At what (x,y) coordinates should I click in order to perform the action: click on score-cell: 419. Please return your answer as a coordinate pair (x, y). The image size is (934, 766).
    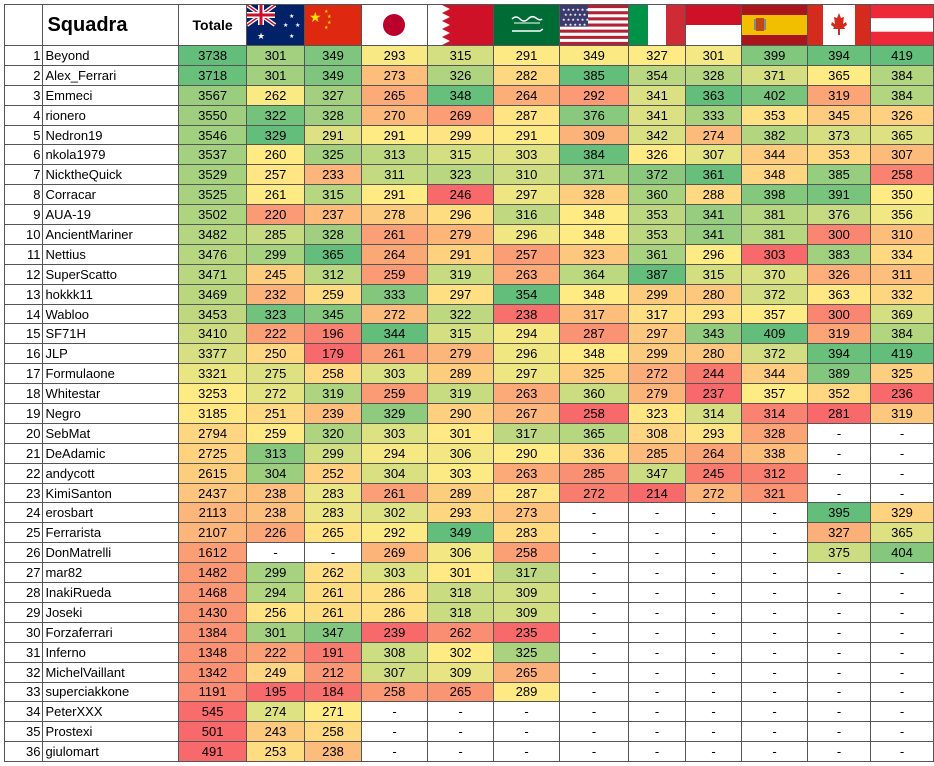
    Looking at the image, I should click on (901, 354).